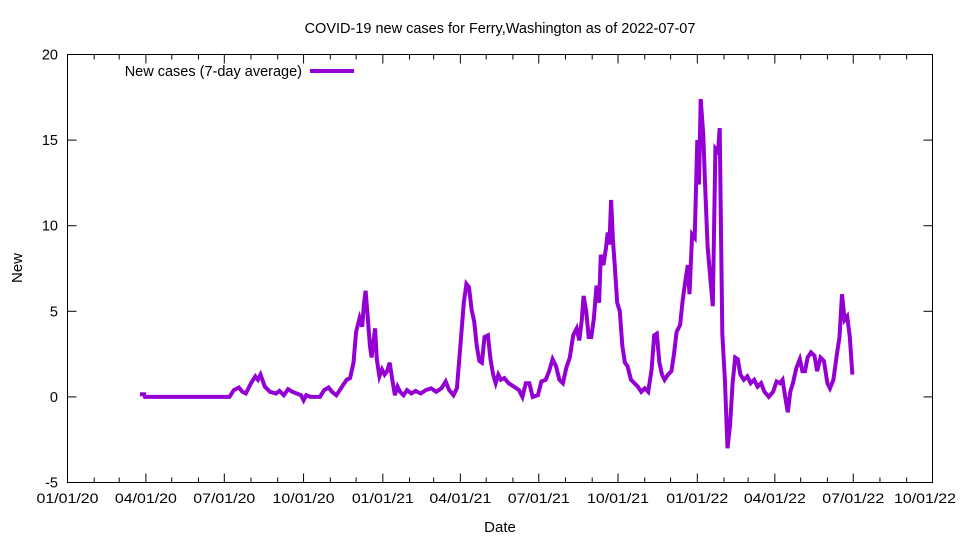 The image size is (960, 540). What do you see at coordinates (50, 56) in the screenshot?
I see `y-tick-label: 20` at bounding box center [50, 56].